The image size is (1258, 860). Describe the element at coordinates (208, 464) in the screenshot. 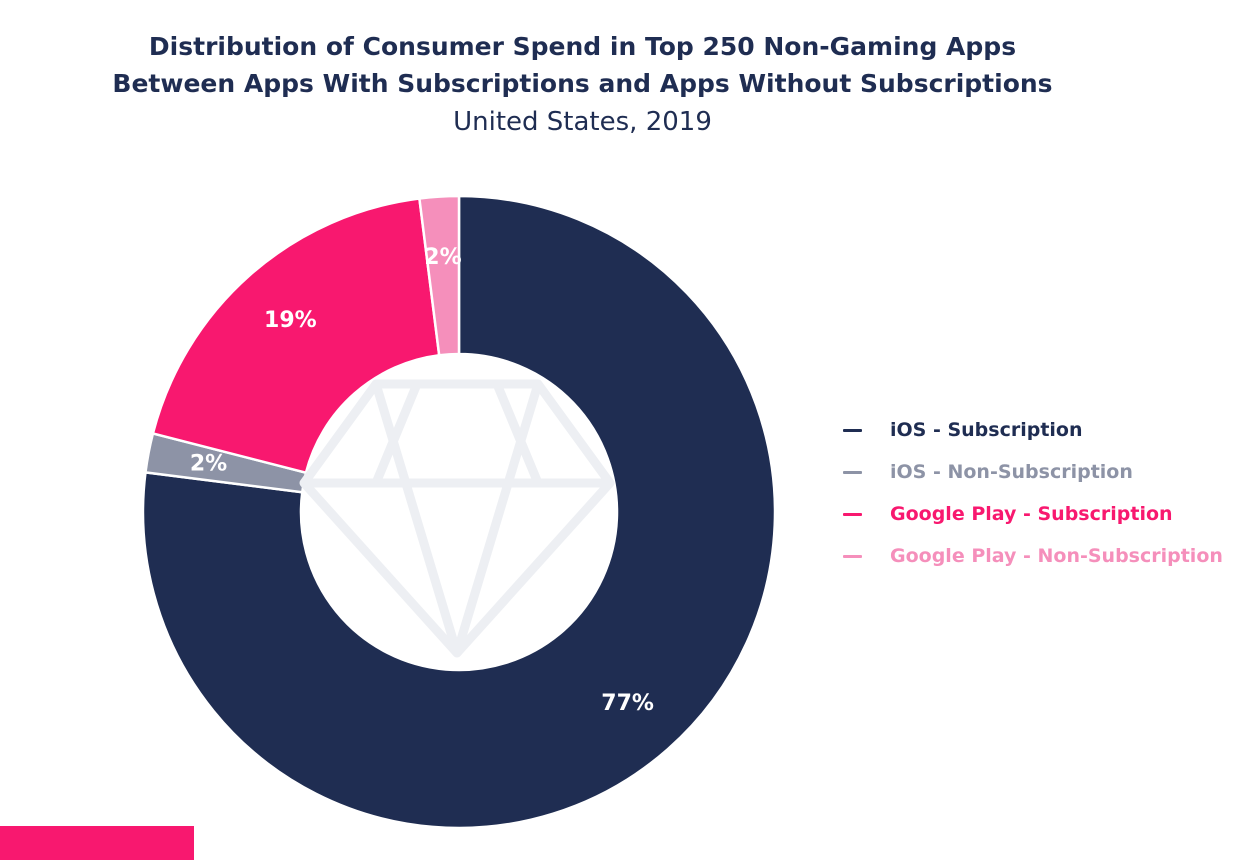

I see `slice-data-label-1: 2%` at that location.